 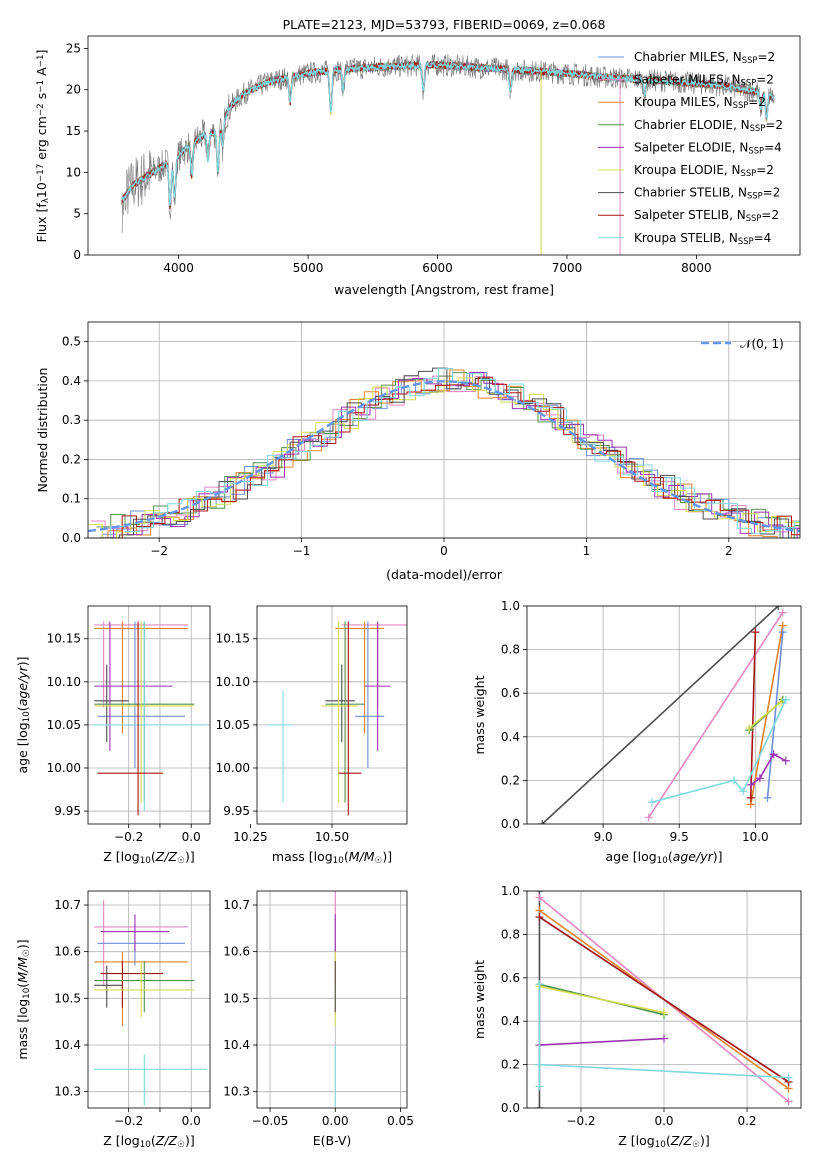 I want to click on x-tick-label: 10.25, so click(x=250, y=837).